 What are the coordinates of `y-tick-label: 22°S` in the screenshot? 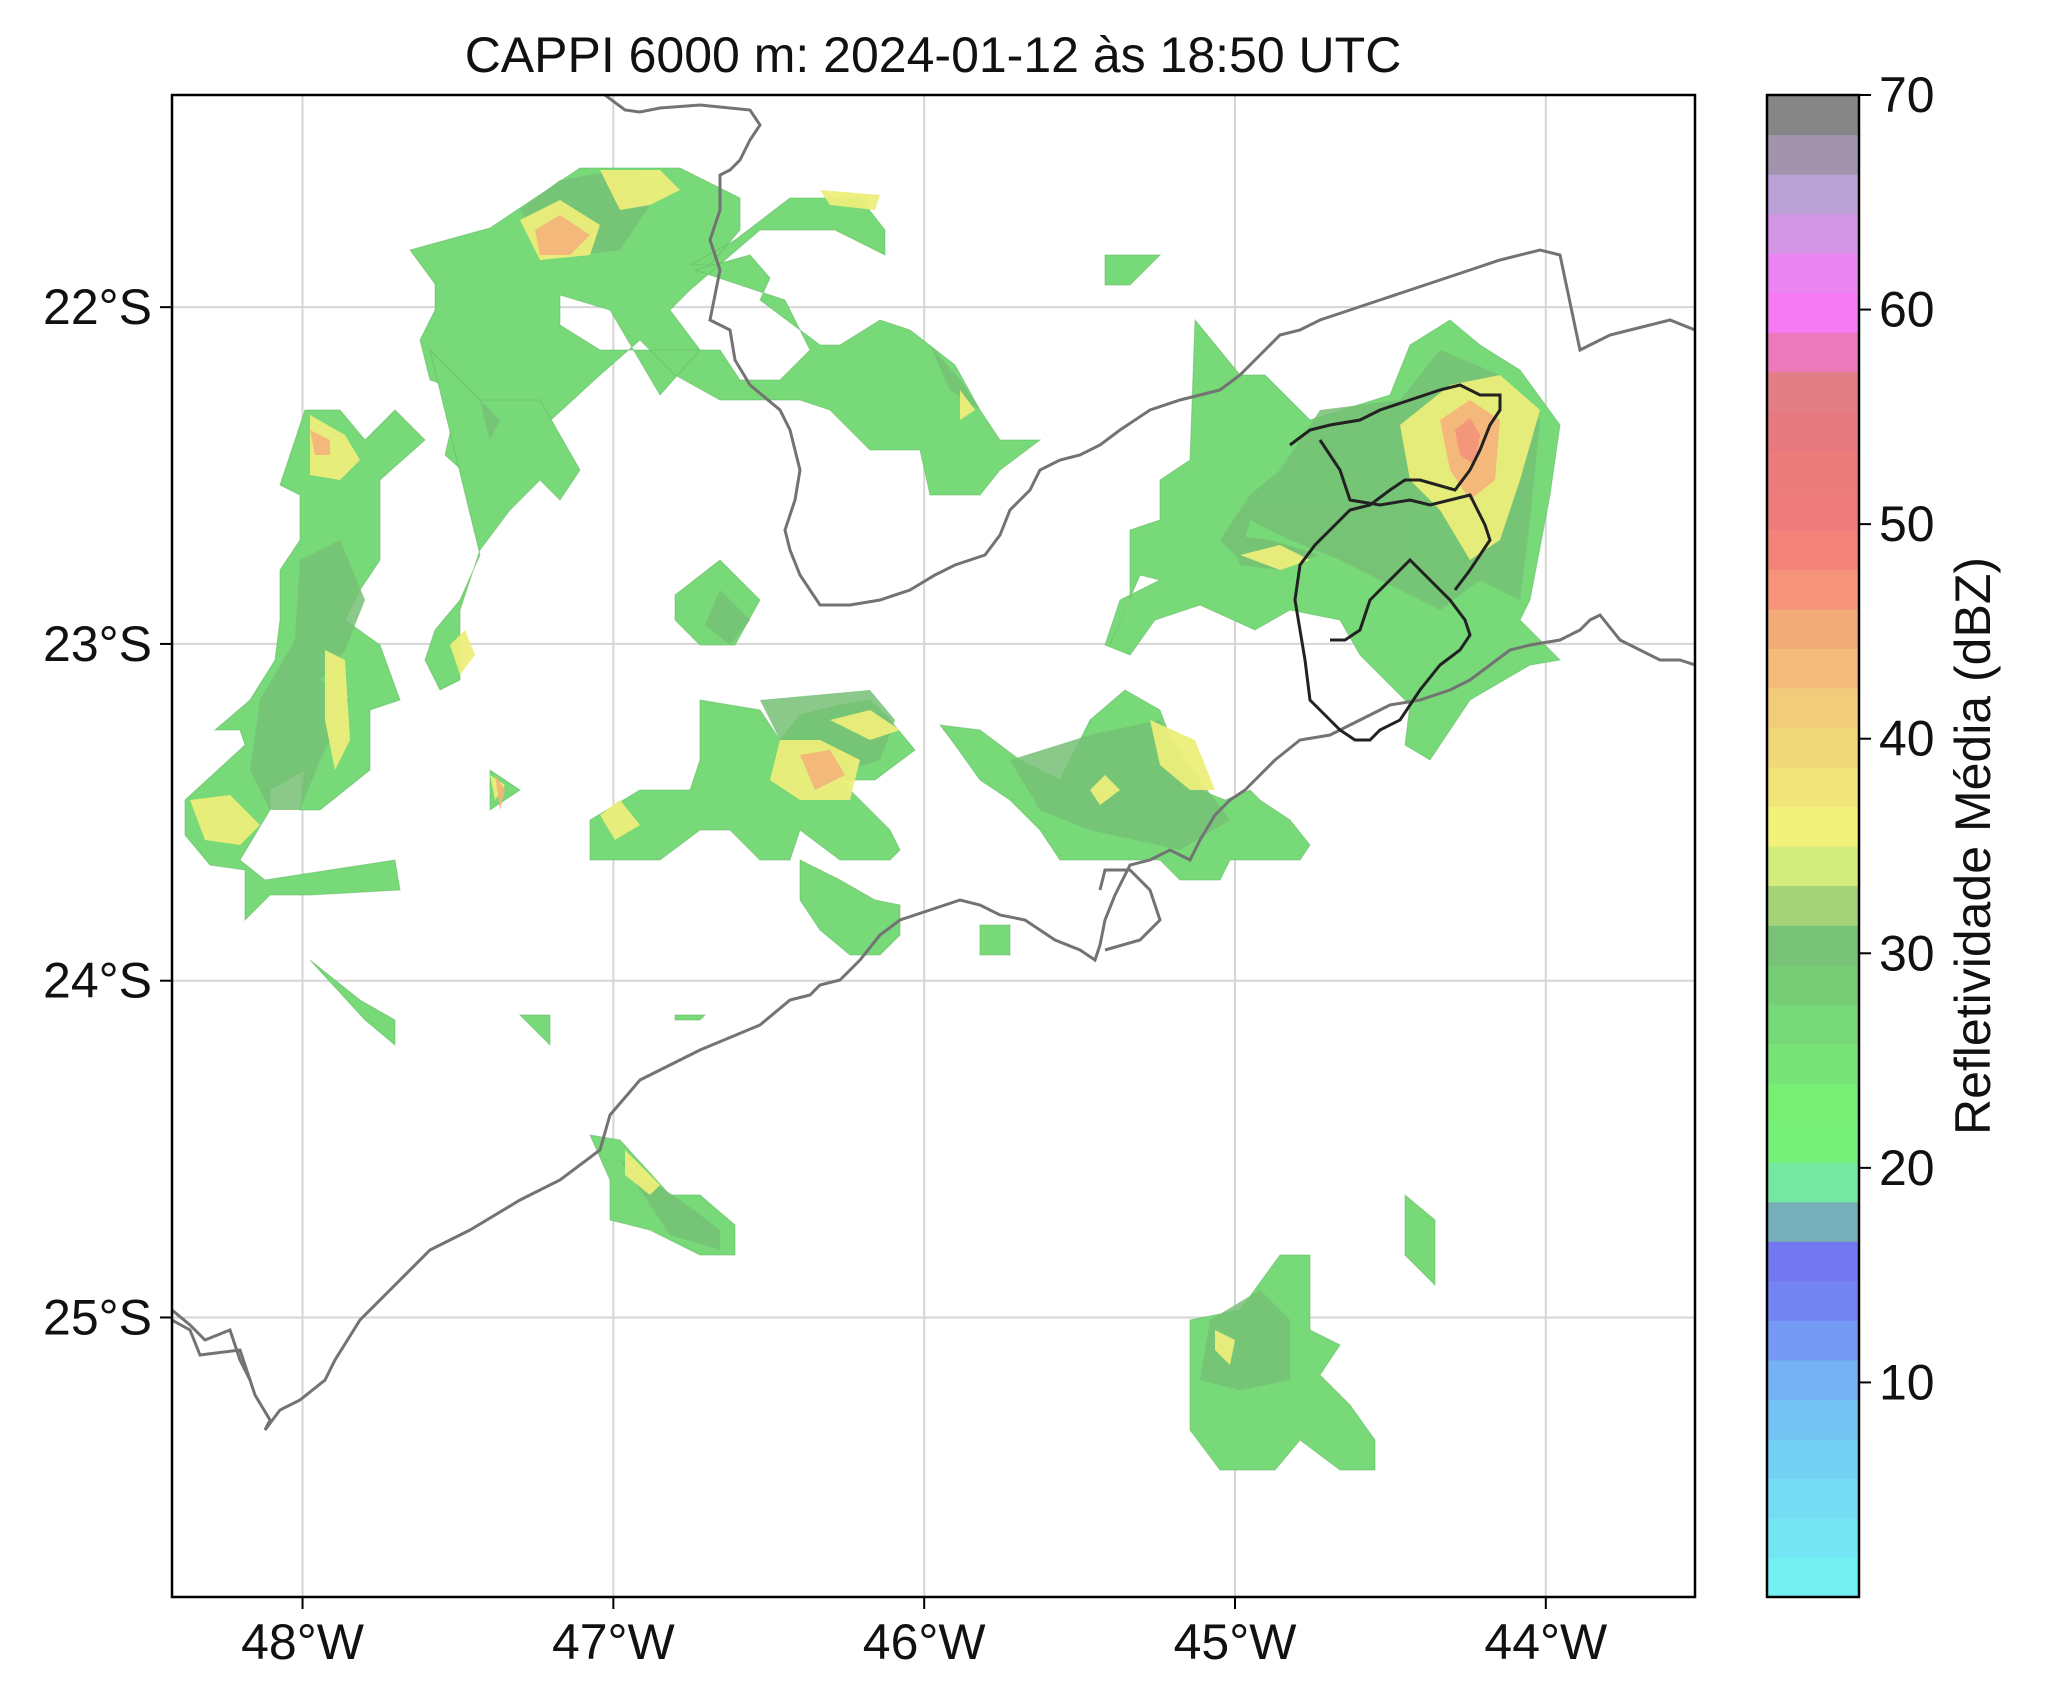 It's located at (97, 307).